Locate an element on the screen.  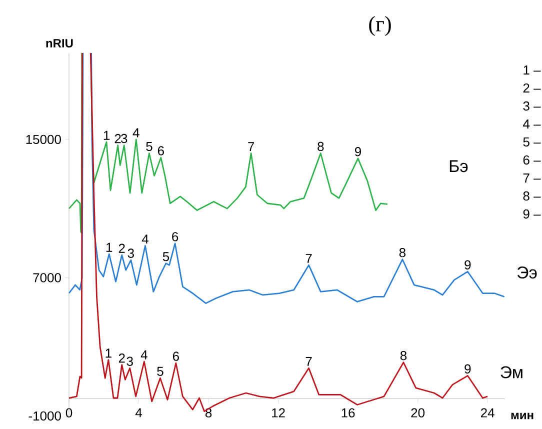
y-tick-label: 7000 is located at coordinates (47, 277).